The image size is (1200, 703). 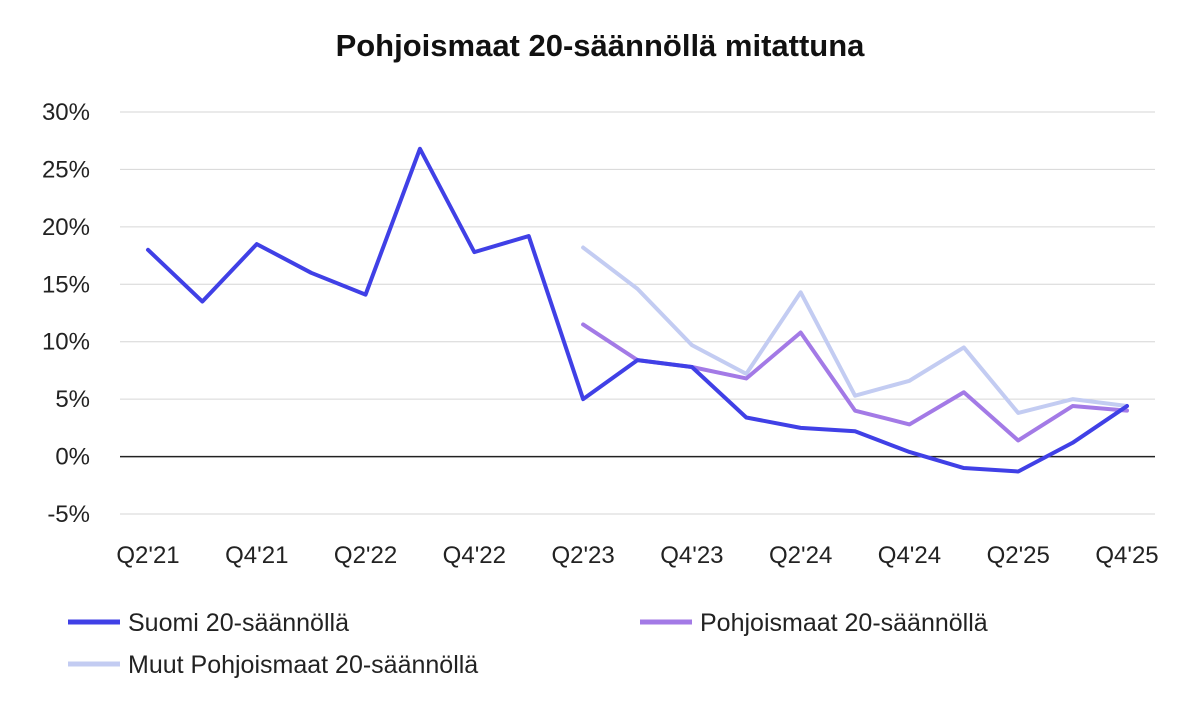 What do you see at coordinates (66, 342) in the screenshot?
I see `y-tick-label: 10%` at bounding box center [66, 342].